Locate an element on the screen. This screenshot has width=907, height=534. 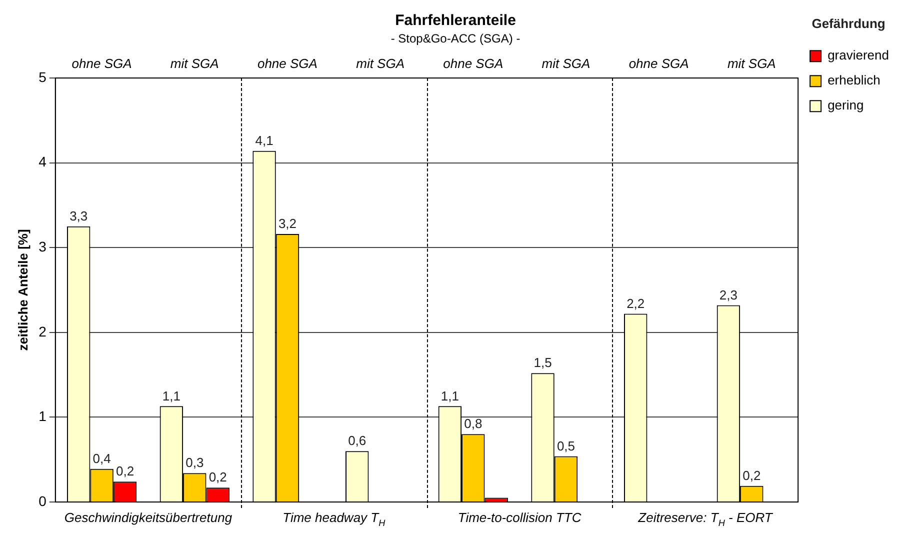
y-axis-title: zeitliche Anteile [%] is located at coordinates (22, 290).